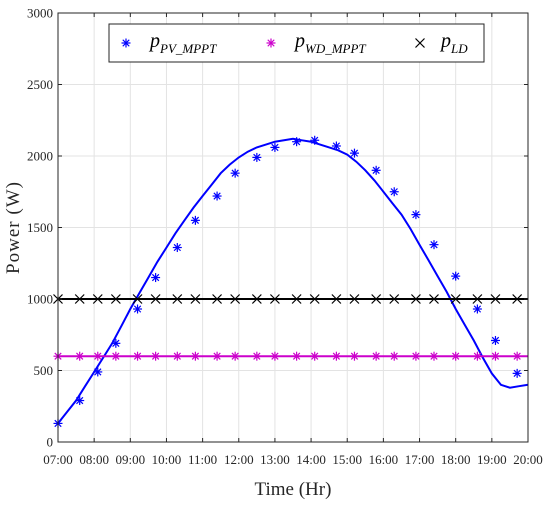 Image resolution: width=550 pixels, height=506 pixels. I want to click on x-tick-label: 10:00, so click(167, 459).